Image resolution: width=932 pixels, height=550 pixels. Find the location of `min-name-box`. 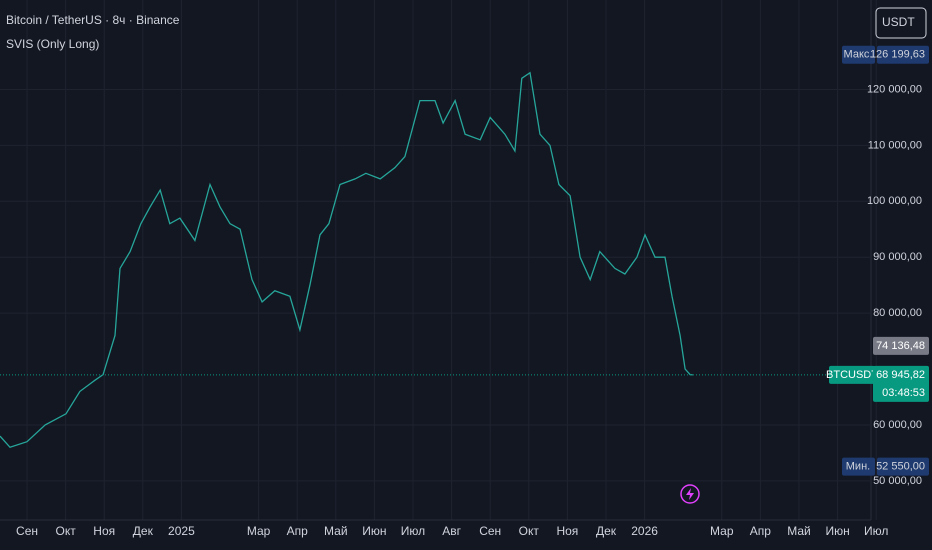

min-name-box is located at coordinates (858, 466).